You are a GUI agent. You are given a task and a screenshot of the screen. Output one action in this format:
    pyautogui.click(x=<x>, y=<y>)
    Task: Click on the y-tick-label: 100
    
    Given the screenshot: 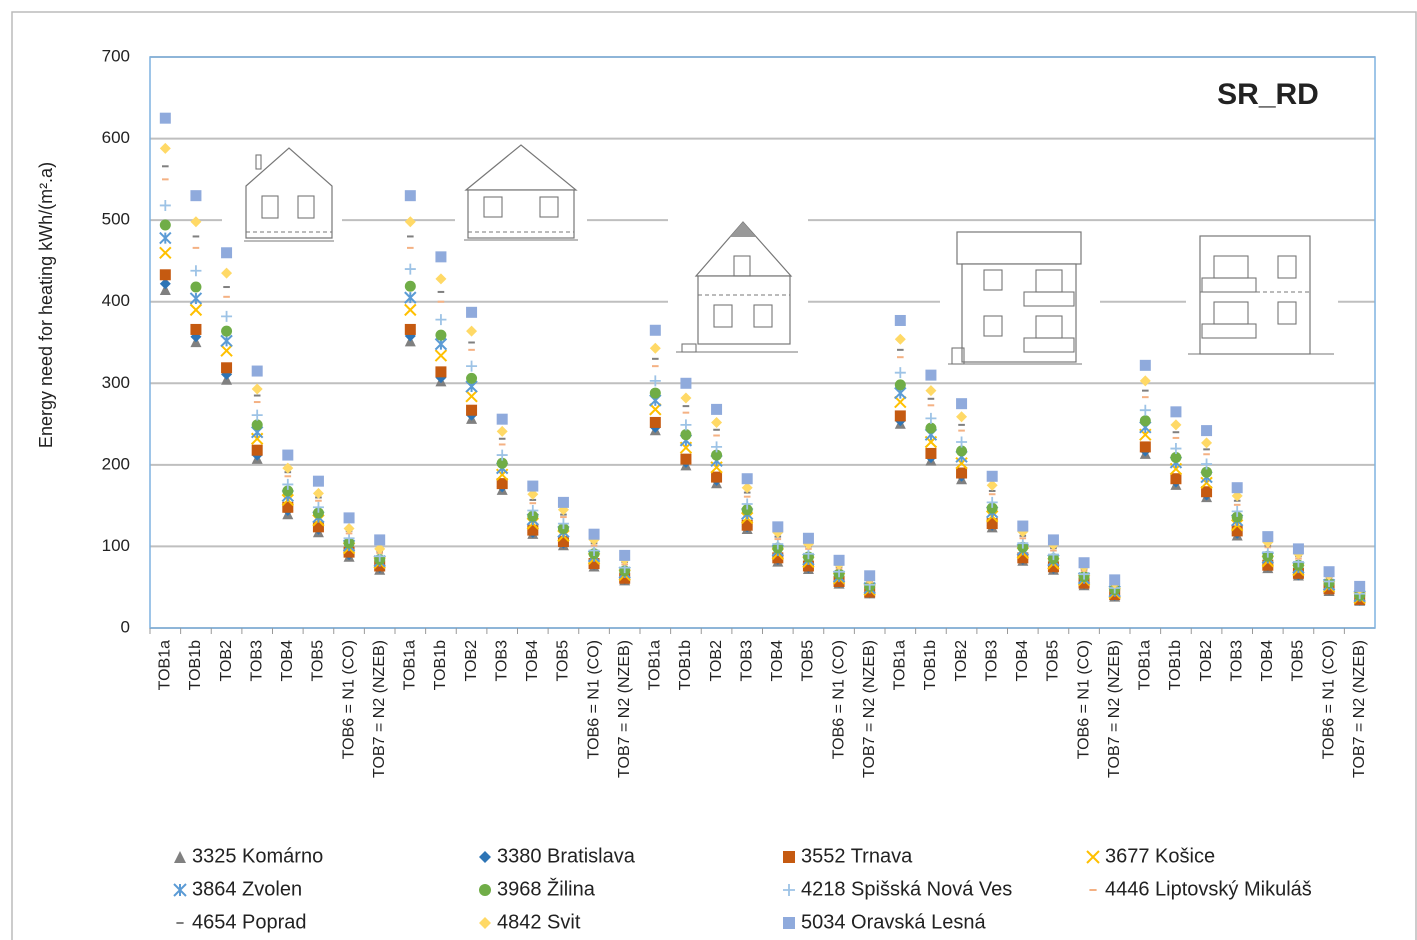 What is the action you would take?
    pyautogui.click(x=116, y=545)
    